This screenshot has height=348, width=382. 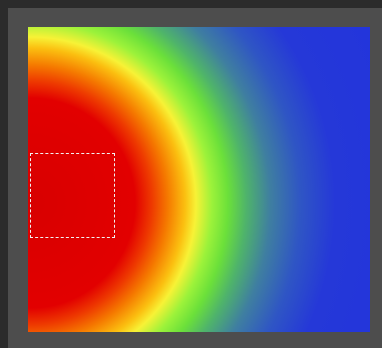 What do you see at coordinates (72, 195) in the screenshot?
I see `selection-rectangle` at bounding box center [72, 195].